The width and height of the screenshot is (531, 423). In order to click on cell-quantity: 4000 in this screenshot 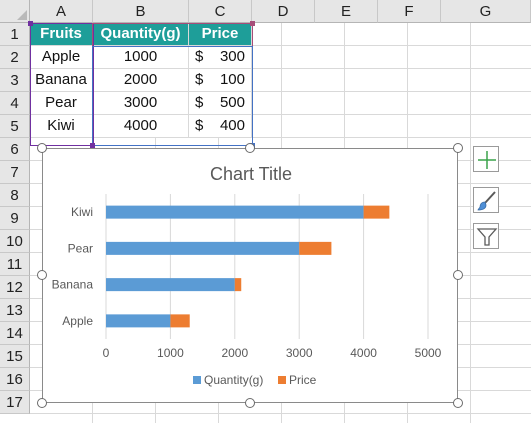, I will do `click(141, 126)`.